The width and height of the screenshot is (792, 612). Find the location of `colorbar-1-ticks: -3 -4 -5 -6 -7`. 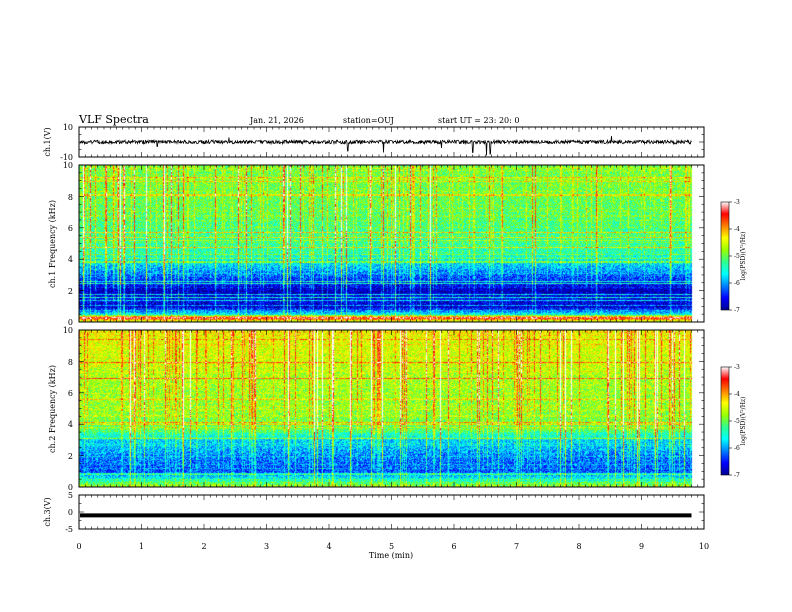

colorbar-1-ticks: -3 -4 -5 -6 -7 is located at coordinates (734, 256).